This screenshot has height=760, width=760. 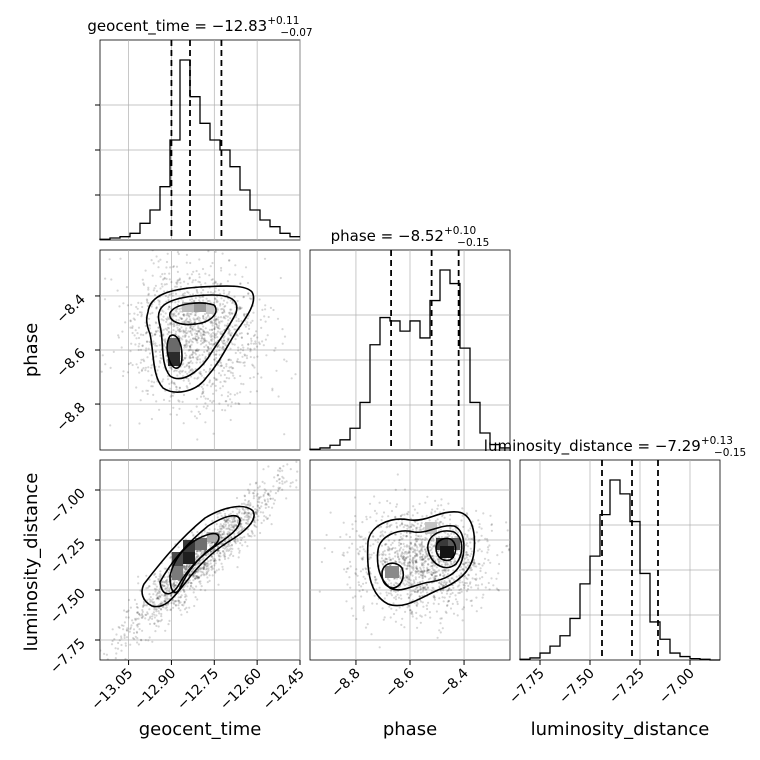 I want to click on ylabel-phase: phase, so click(x=31, y=350).